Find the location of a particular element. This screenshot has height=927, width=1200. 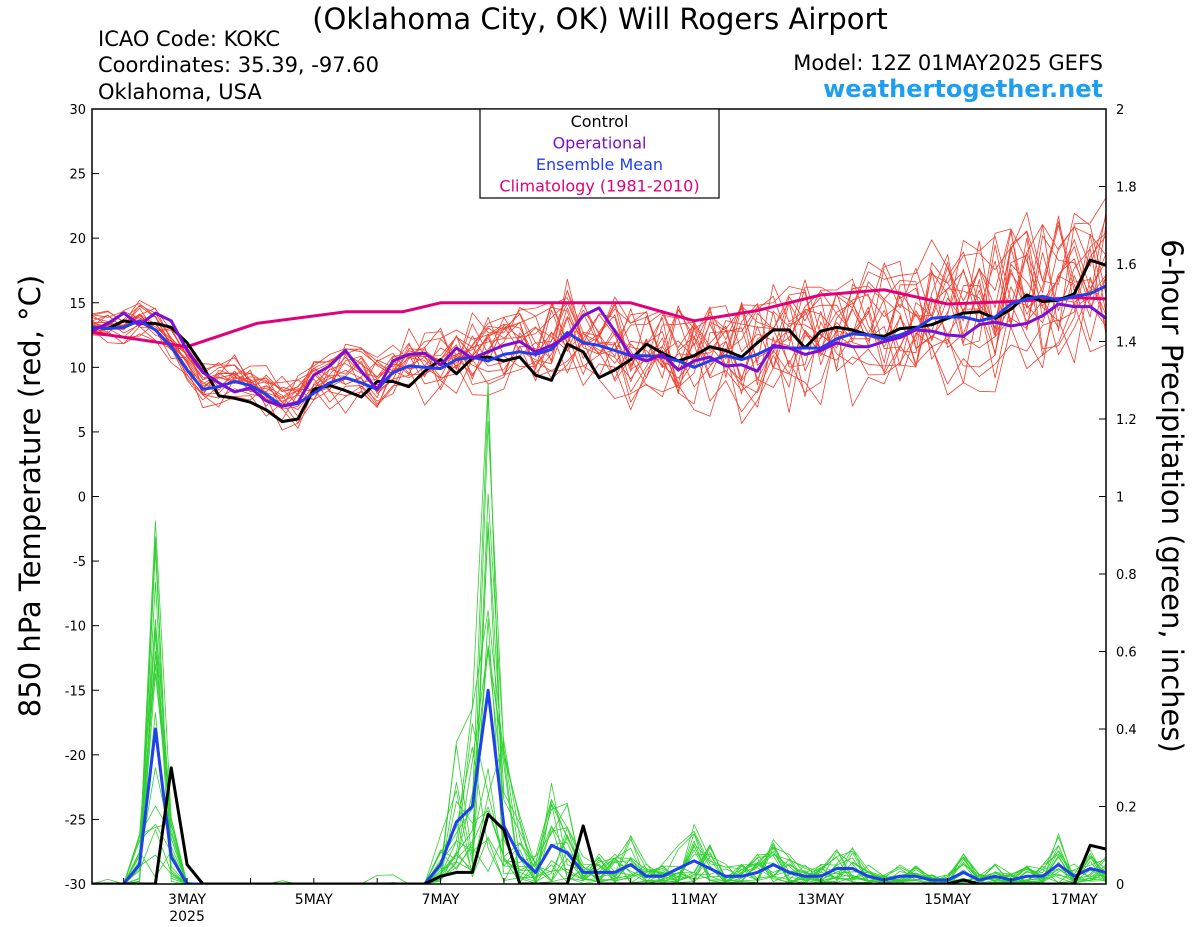

temperature-ensemble-mean-line is located at coordinates (599, 346).